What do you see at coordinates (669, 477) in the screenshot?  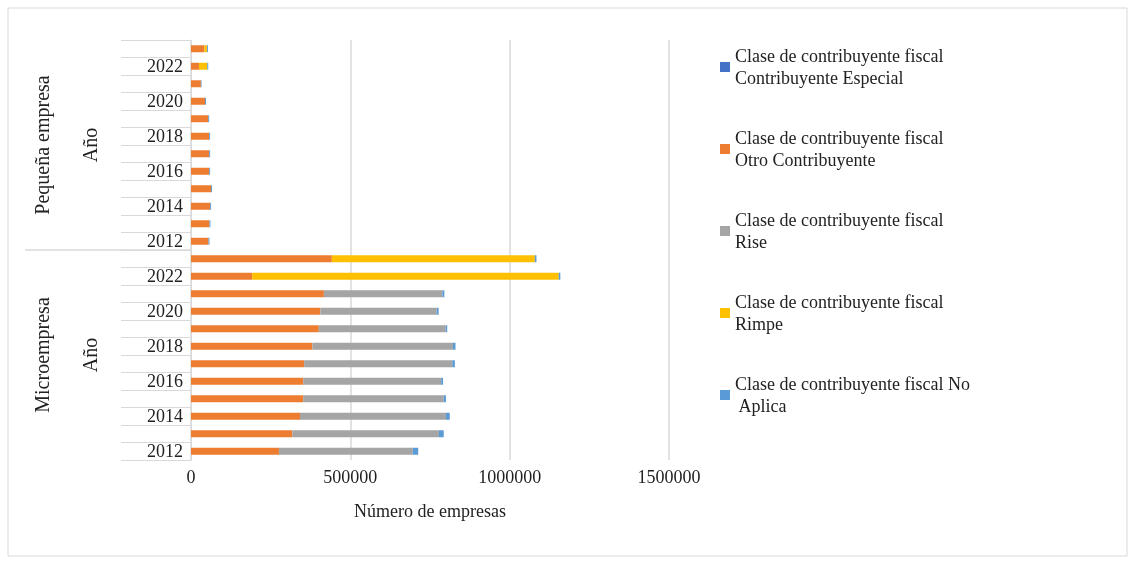 I see `x-tick-label: 1500000` at bounding box center [669, 477].